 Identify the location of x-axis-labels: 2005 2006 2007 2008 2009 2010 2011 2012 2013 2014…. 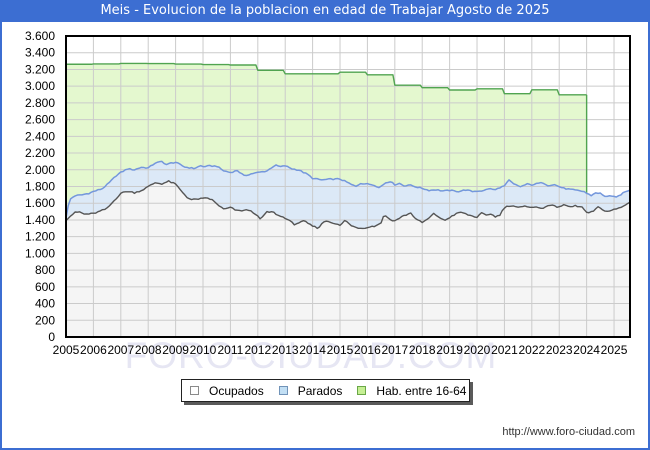
(340, 350).